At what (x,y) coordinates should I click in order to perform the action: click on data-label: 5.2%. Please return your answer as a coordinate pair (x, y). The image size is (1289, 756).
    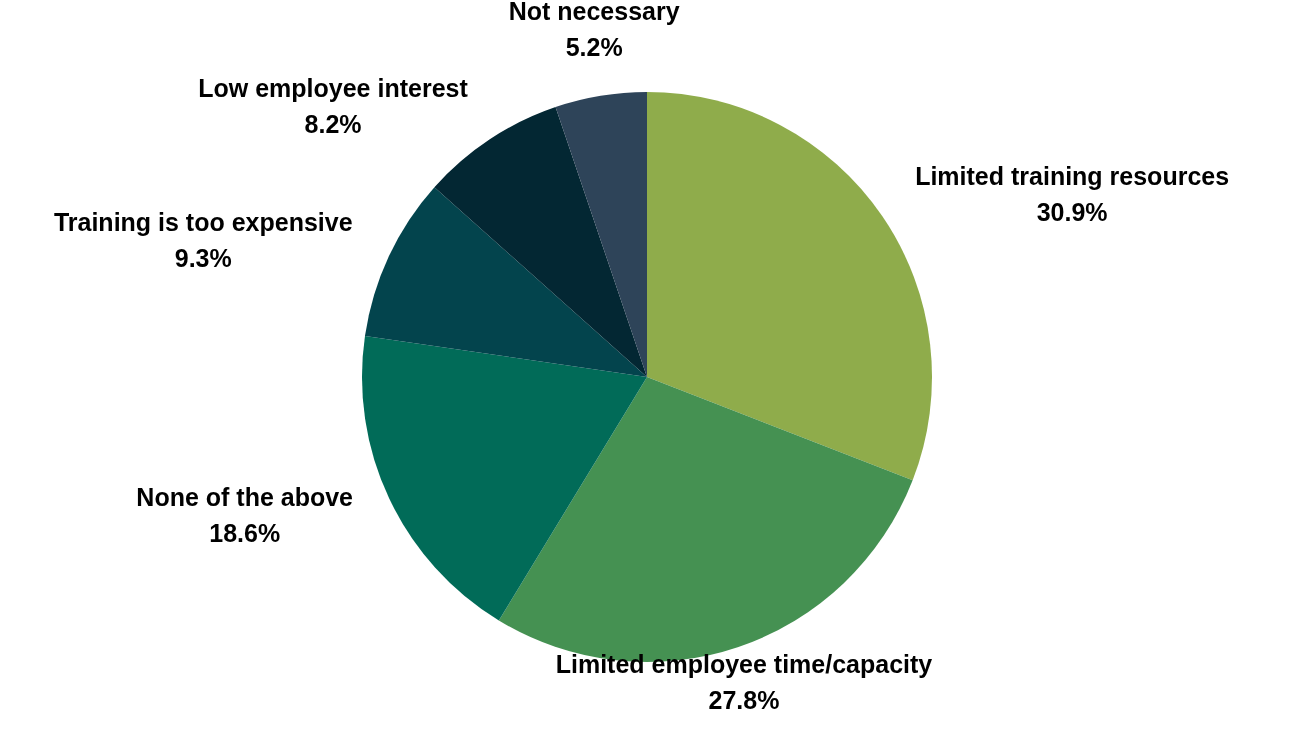
    Looking at the image, I should click on (594, 47).